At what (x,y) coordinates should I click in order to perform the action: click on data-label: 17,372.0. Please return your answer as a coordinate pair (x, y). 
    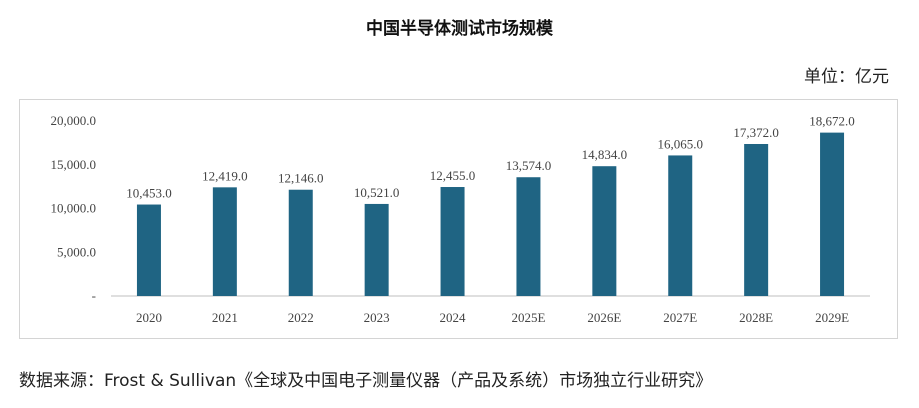
    Looking at the image, I should click on (756, 132).